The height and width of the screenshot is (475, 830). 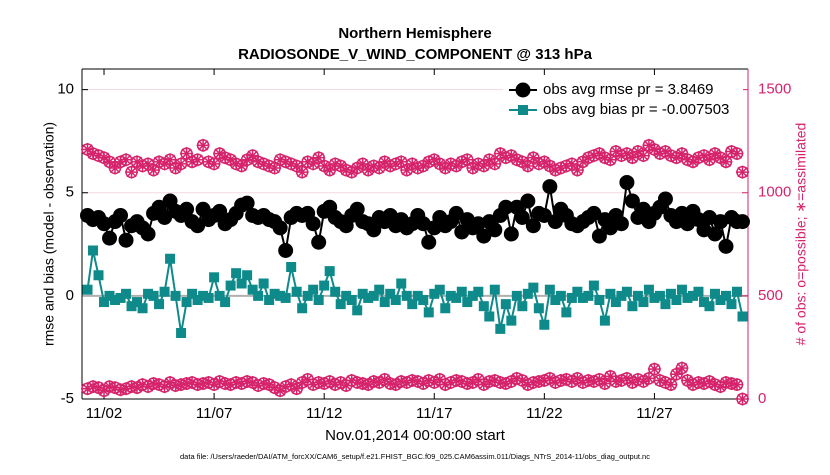 What do you see at coordinates (774, 89) in the screenshot?
I see `y2-tick-label: 1500` at bounding box center [774, 89].